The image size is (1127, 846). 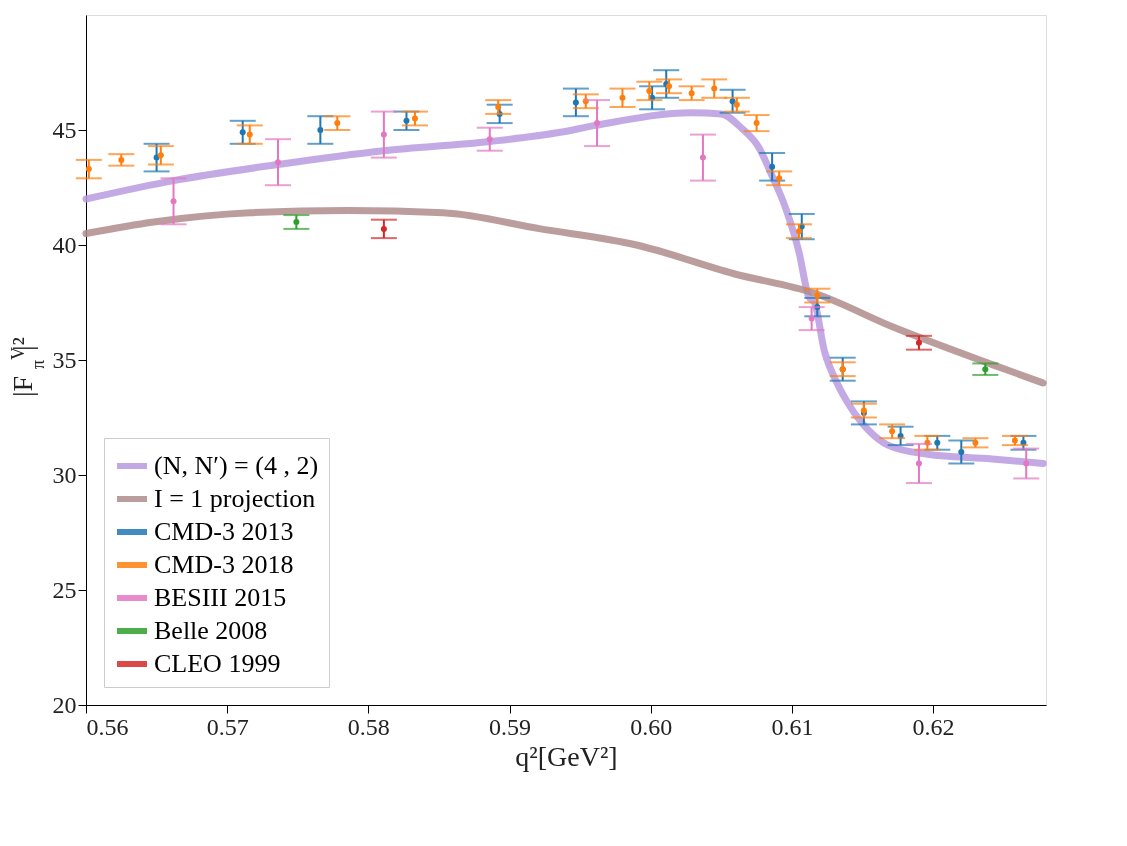 I want to click on legend-label: CLEO 1999, so click(x=217, y=663).